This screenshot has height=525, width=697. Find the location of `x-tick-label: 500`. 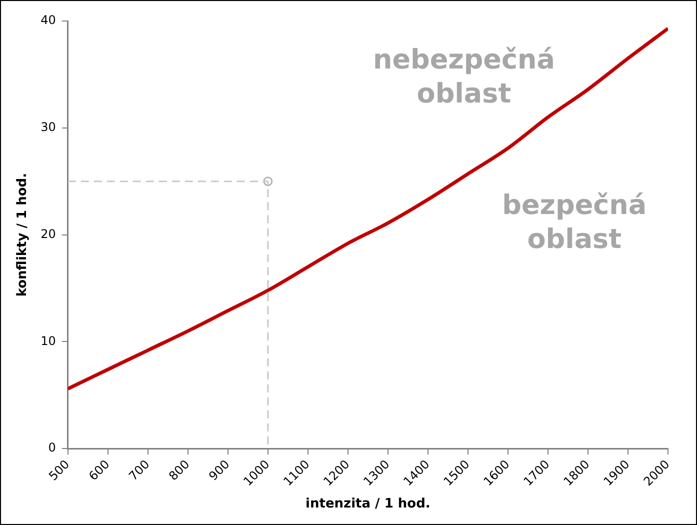

x-tick-label: 500 is located at coordinates (59, 470).